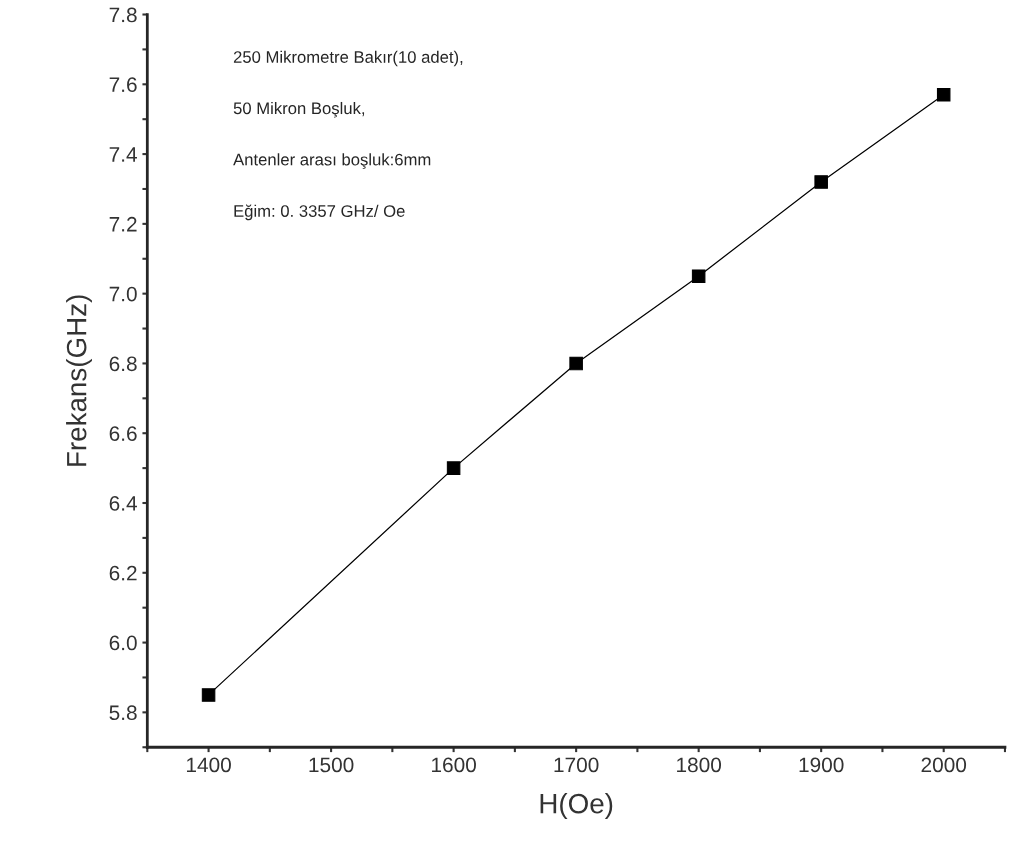 This screenshot has height=854, width=1009. Describe the element at coordinates (123, 224) in the screenshot. I see `y-tick-label: 7.2` at that location.